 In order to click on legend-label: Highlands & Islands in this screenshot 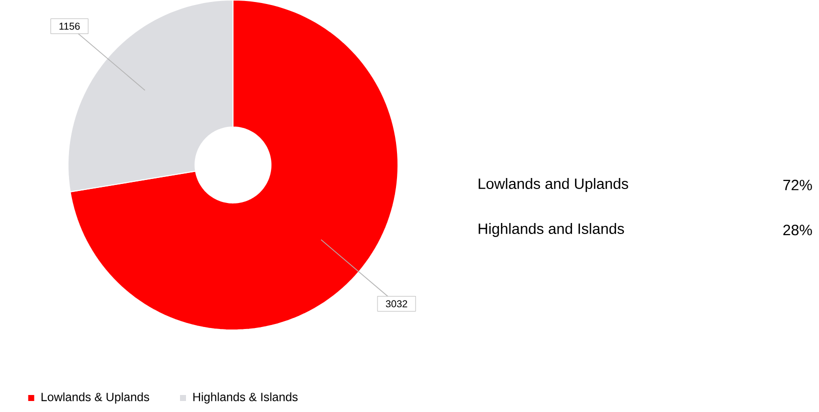, I will do `click(245, 398)`.